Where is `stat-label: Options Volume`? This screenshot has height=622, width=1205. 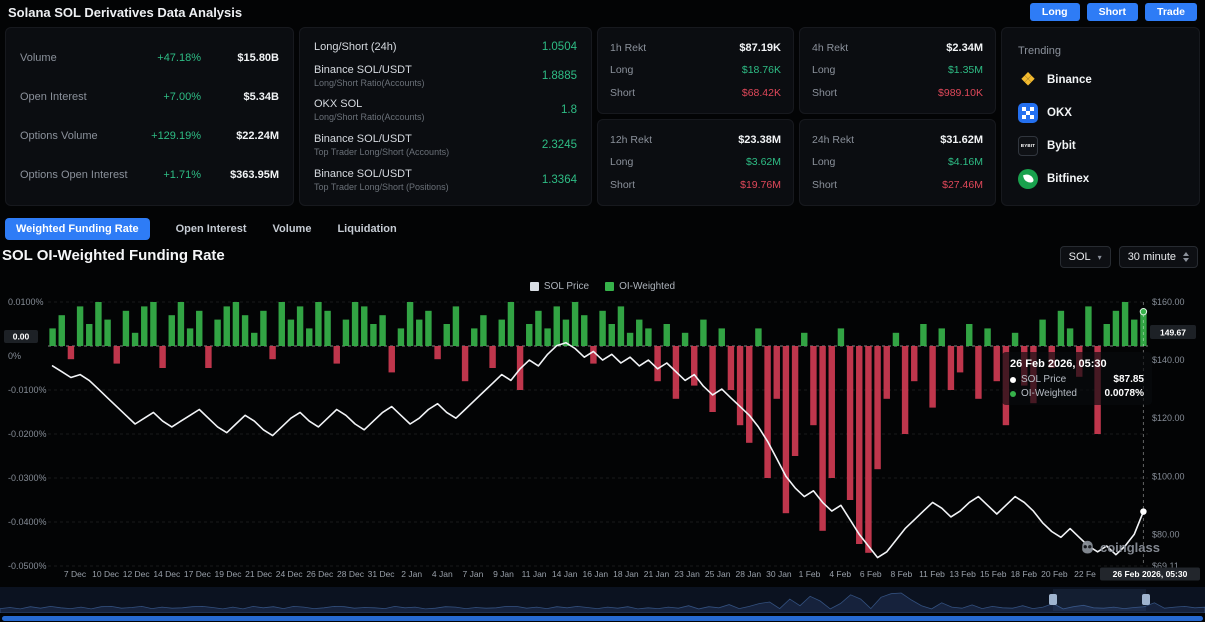
stat-label: Options Volume is located at coordinates (59, 136).